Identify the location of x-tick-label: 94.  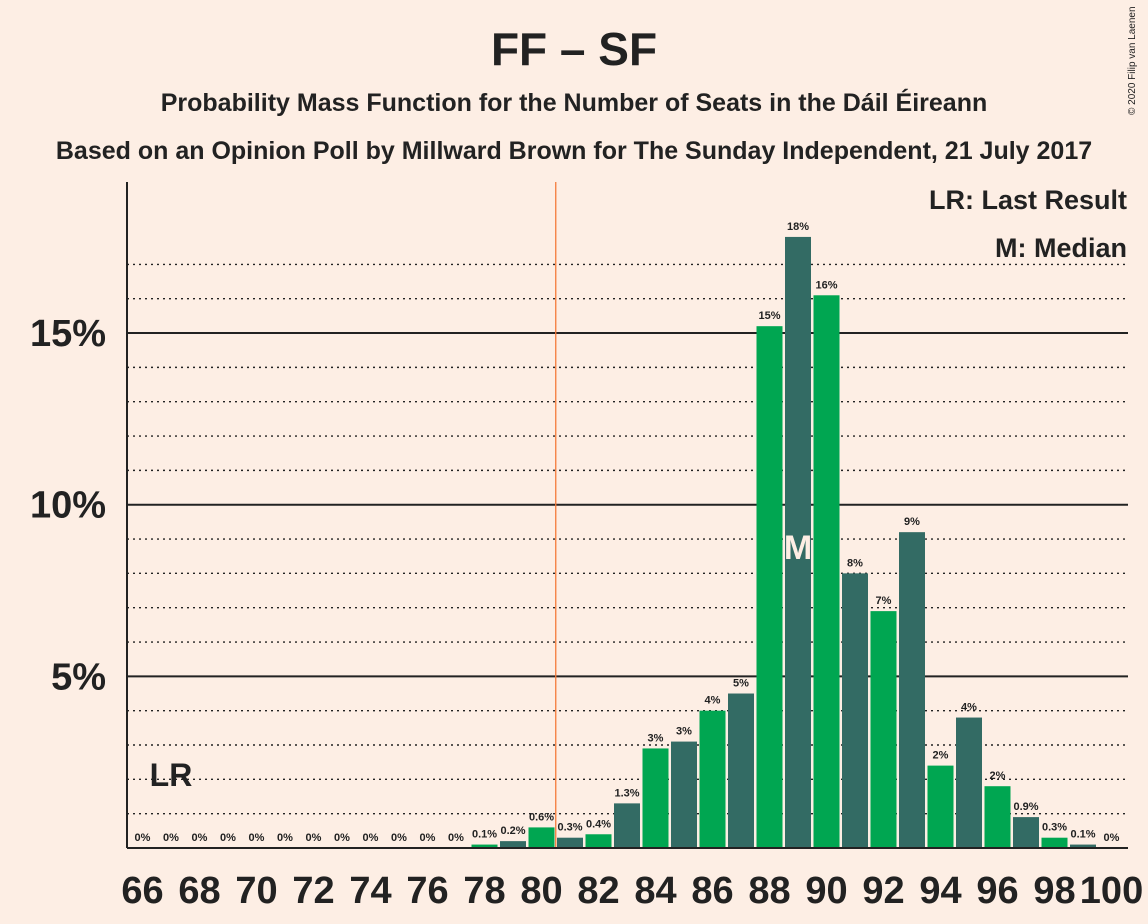
(940, 891).